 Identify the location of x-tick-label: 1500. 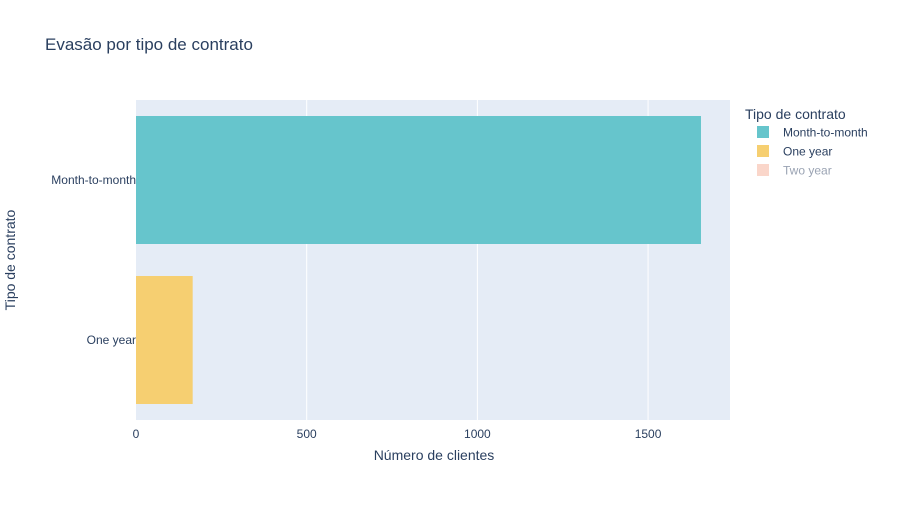
(648, 434).